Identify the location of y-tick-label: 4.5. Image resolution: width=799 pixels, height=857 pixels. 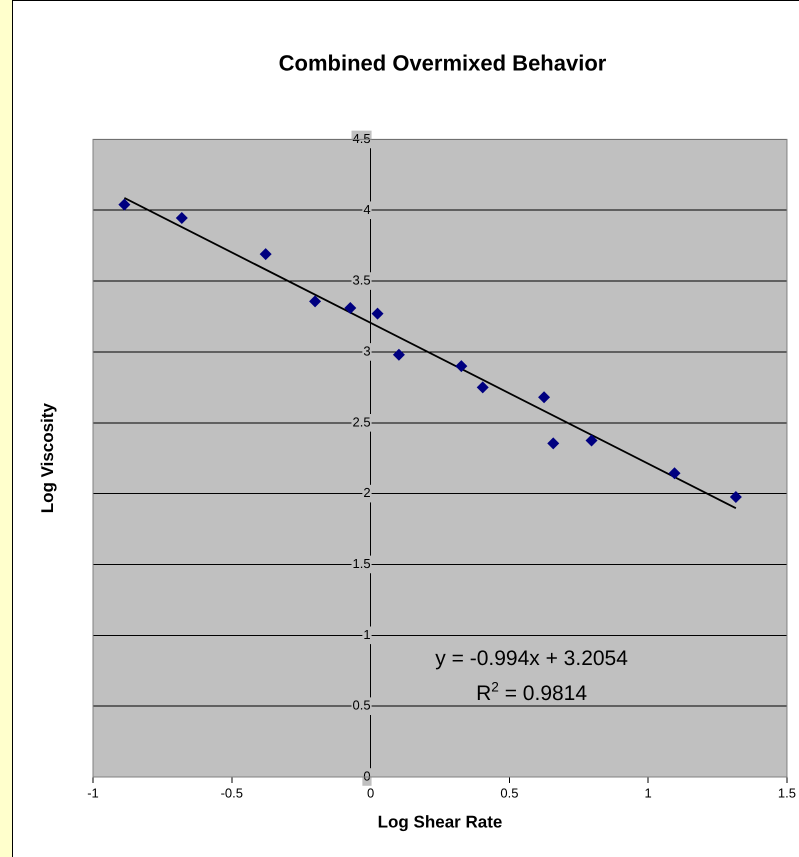
(361, 138).